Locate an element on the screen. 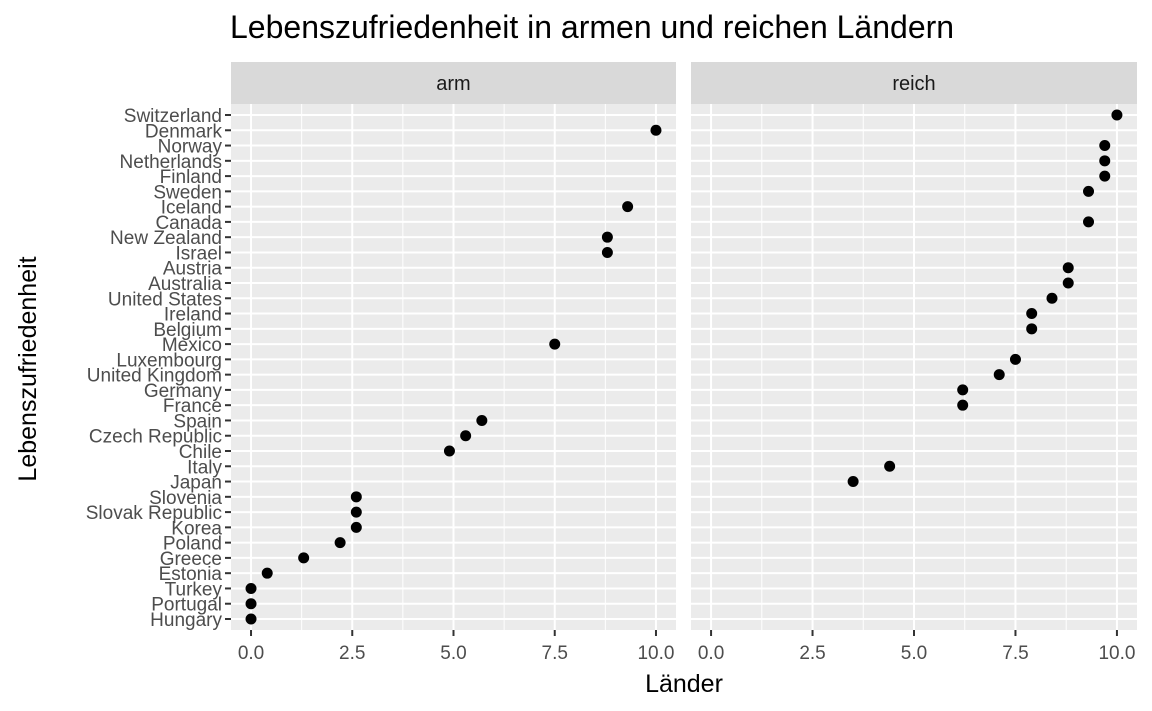 This screenshot has height=711, width=1152. data-point-canada is located at coordinates (1089, 222).